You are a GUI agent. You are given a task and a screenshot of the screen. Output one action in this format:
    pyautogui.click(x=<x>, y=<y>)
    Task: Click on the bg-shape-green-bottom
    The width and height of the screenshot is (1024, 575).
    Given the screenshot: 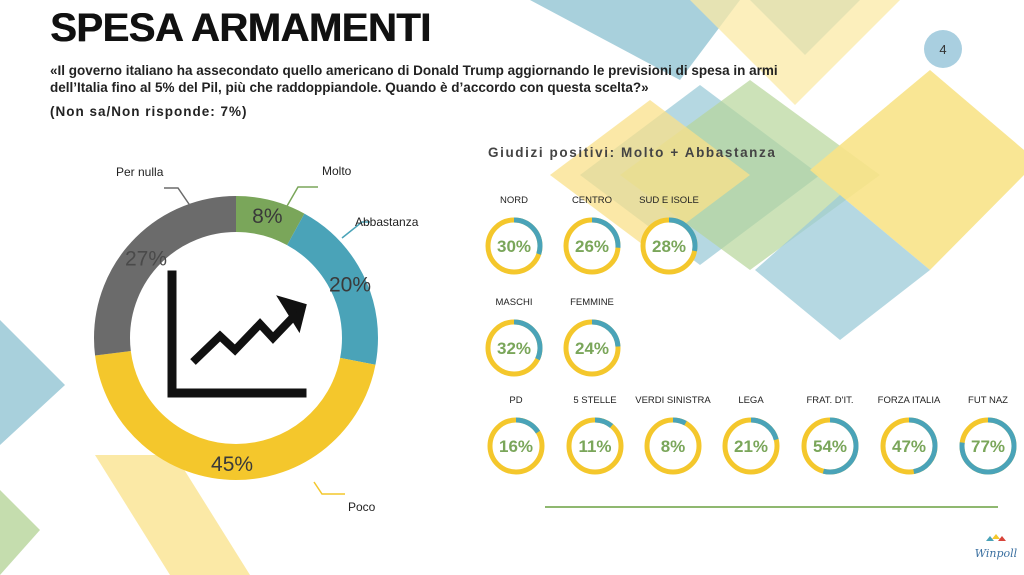 What is the action you would take?
    pyautogui.click(x=20, y=532)
    